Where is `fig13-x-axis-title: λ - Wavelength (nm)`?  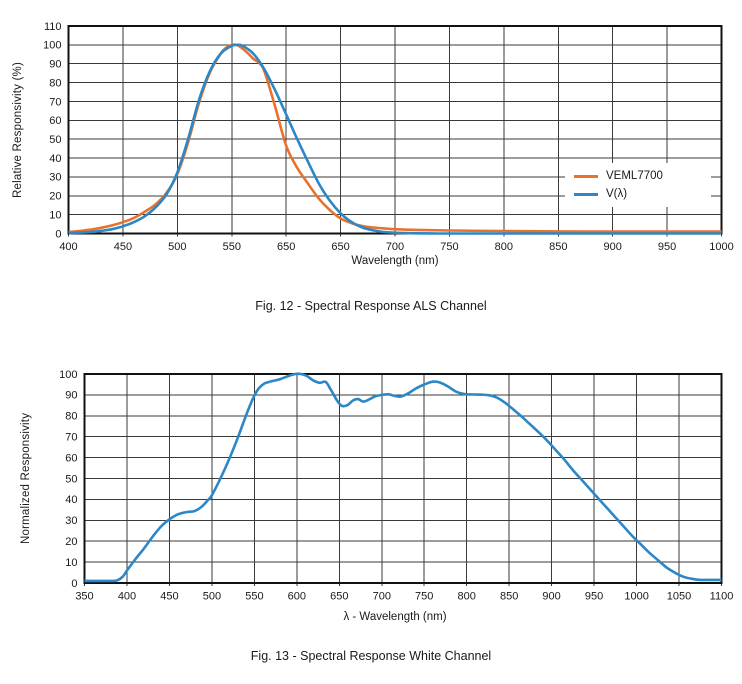 fig13-x-axis-title: λ - Wavelength (nm) is located at coordinates (395, 617).